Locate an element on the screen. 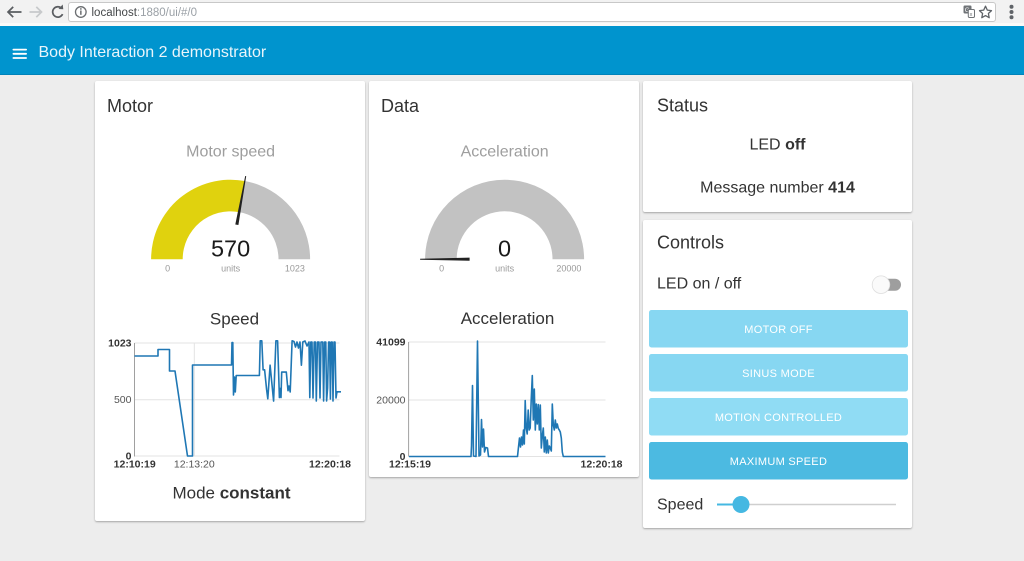  svg-text: SINUS MODE is located at coordinates (778, 374).